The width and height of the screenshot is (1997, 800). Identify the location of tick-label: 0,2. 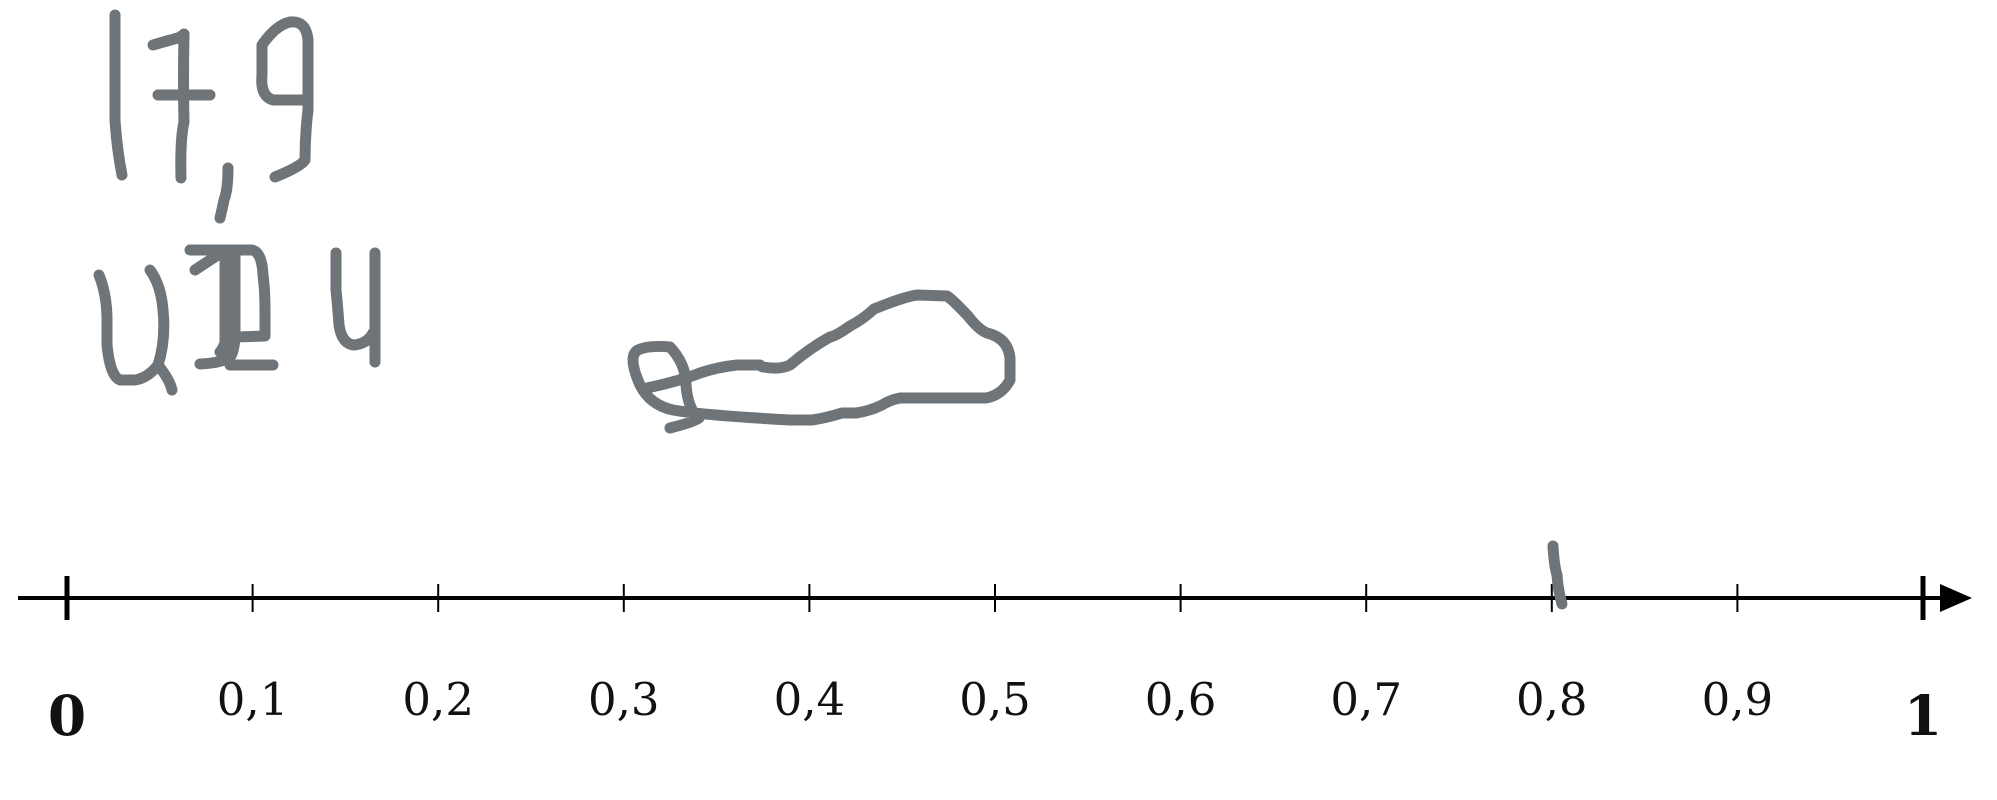
(438, 699).